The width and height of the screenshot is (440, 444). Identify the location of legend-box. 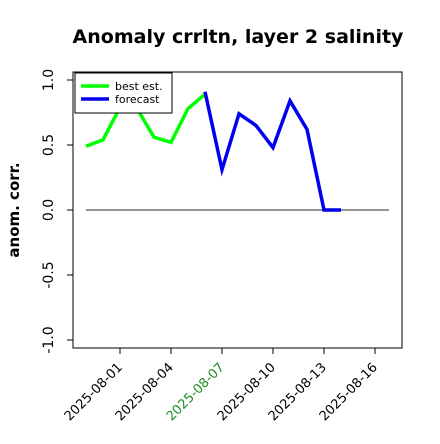
(123, 93).